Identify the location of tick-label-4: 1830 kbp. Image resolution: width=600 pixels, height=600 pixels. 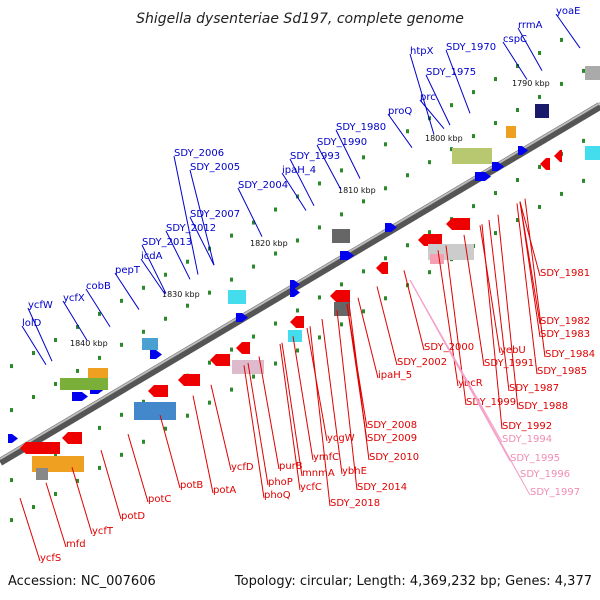
(181, 294).